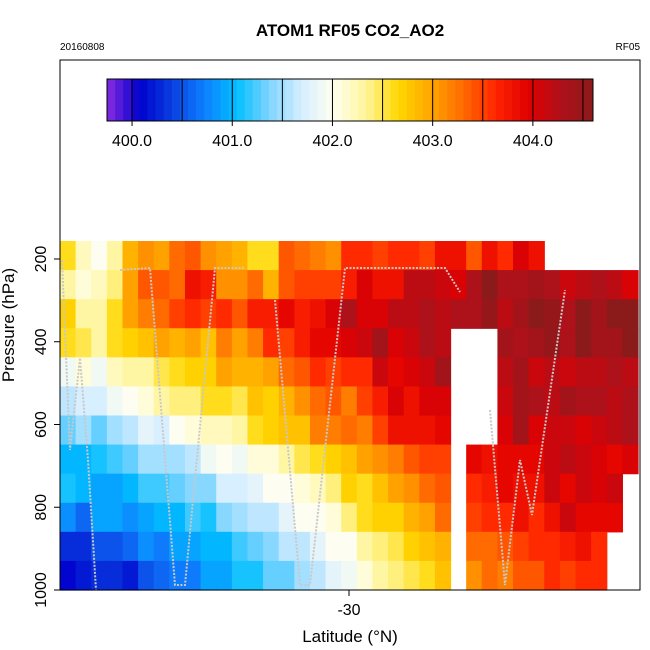 This screenshot has width=650, height=650. What do you see at coordinates (41, 590) in the screenshot?
I see `y-tick-label: 1000` at bounding box center [41, 590].